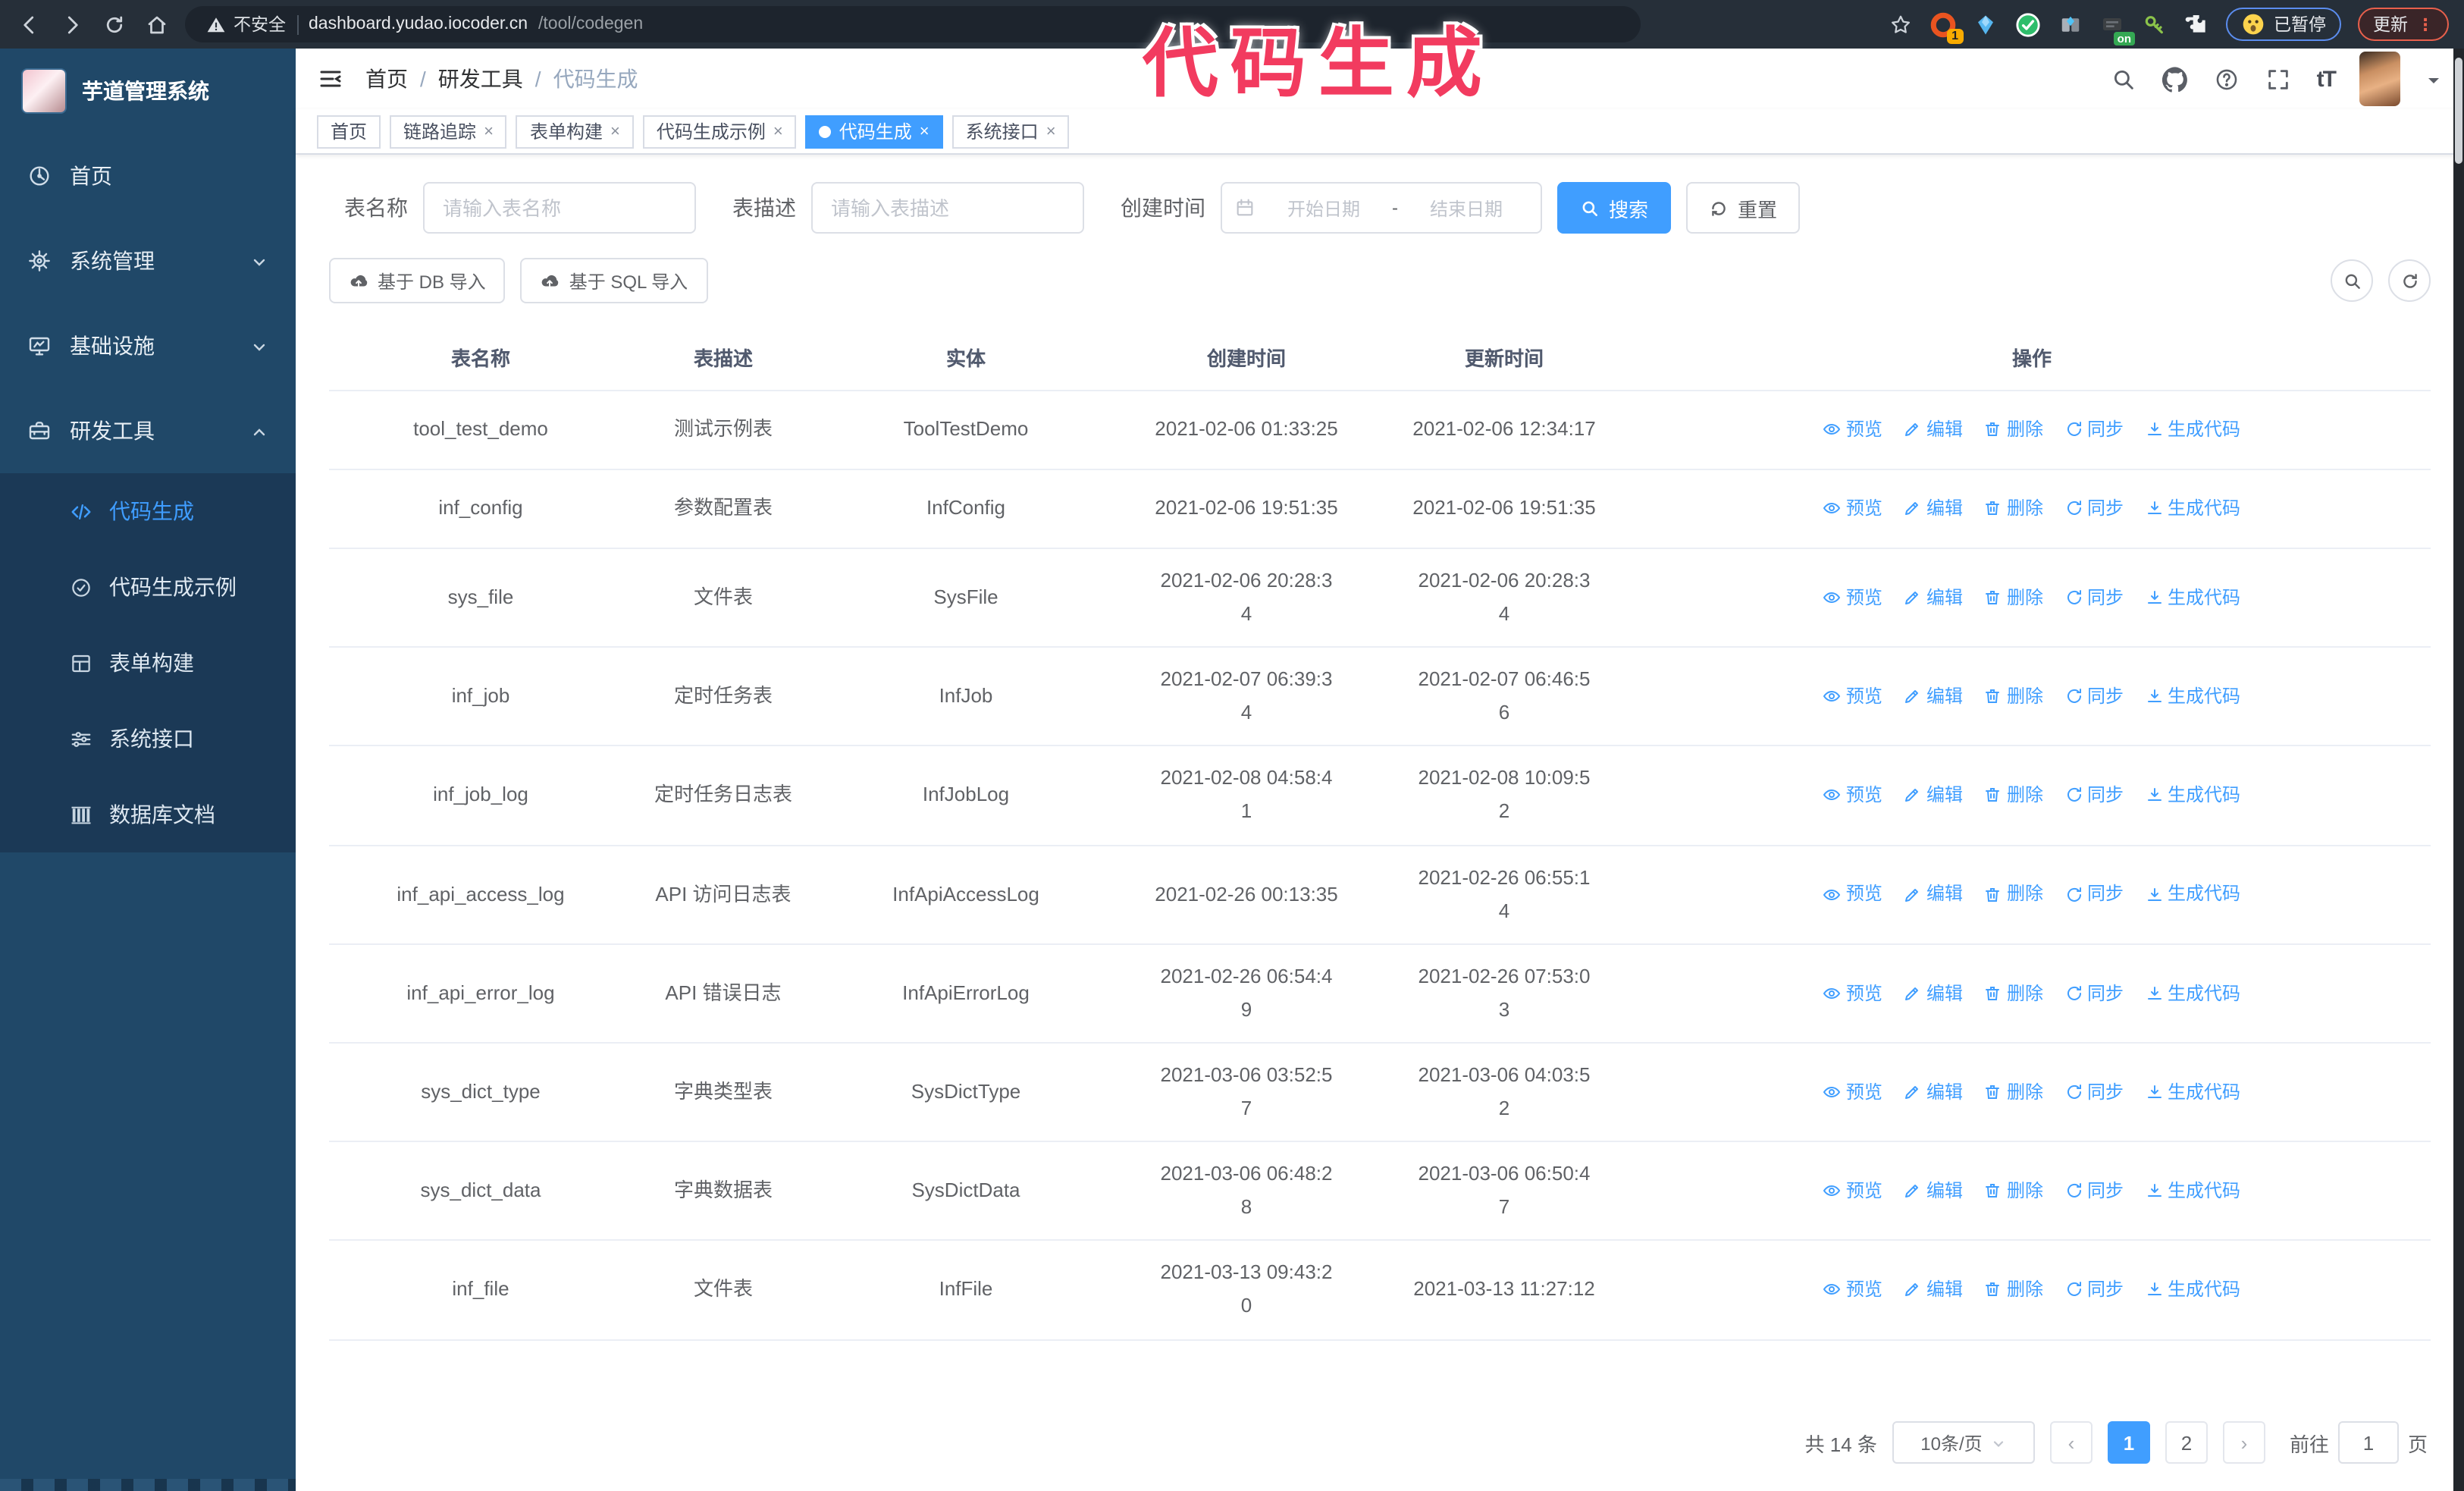 This screenshot has width=2464, height=1491. I want to click on breadcrumb-home: 首页, so click(387, 79).